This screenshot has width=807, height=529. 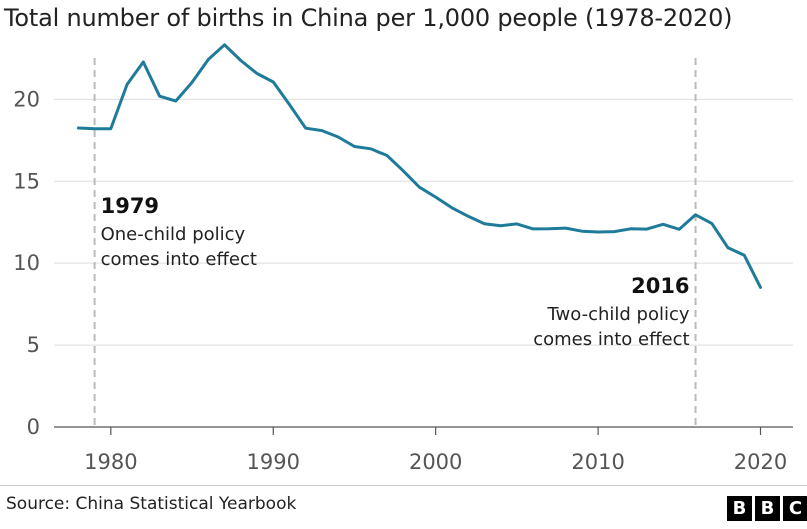 I want to click on y-tick-label: 15, so click(x=26, y=181).